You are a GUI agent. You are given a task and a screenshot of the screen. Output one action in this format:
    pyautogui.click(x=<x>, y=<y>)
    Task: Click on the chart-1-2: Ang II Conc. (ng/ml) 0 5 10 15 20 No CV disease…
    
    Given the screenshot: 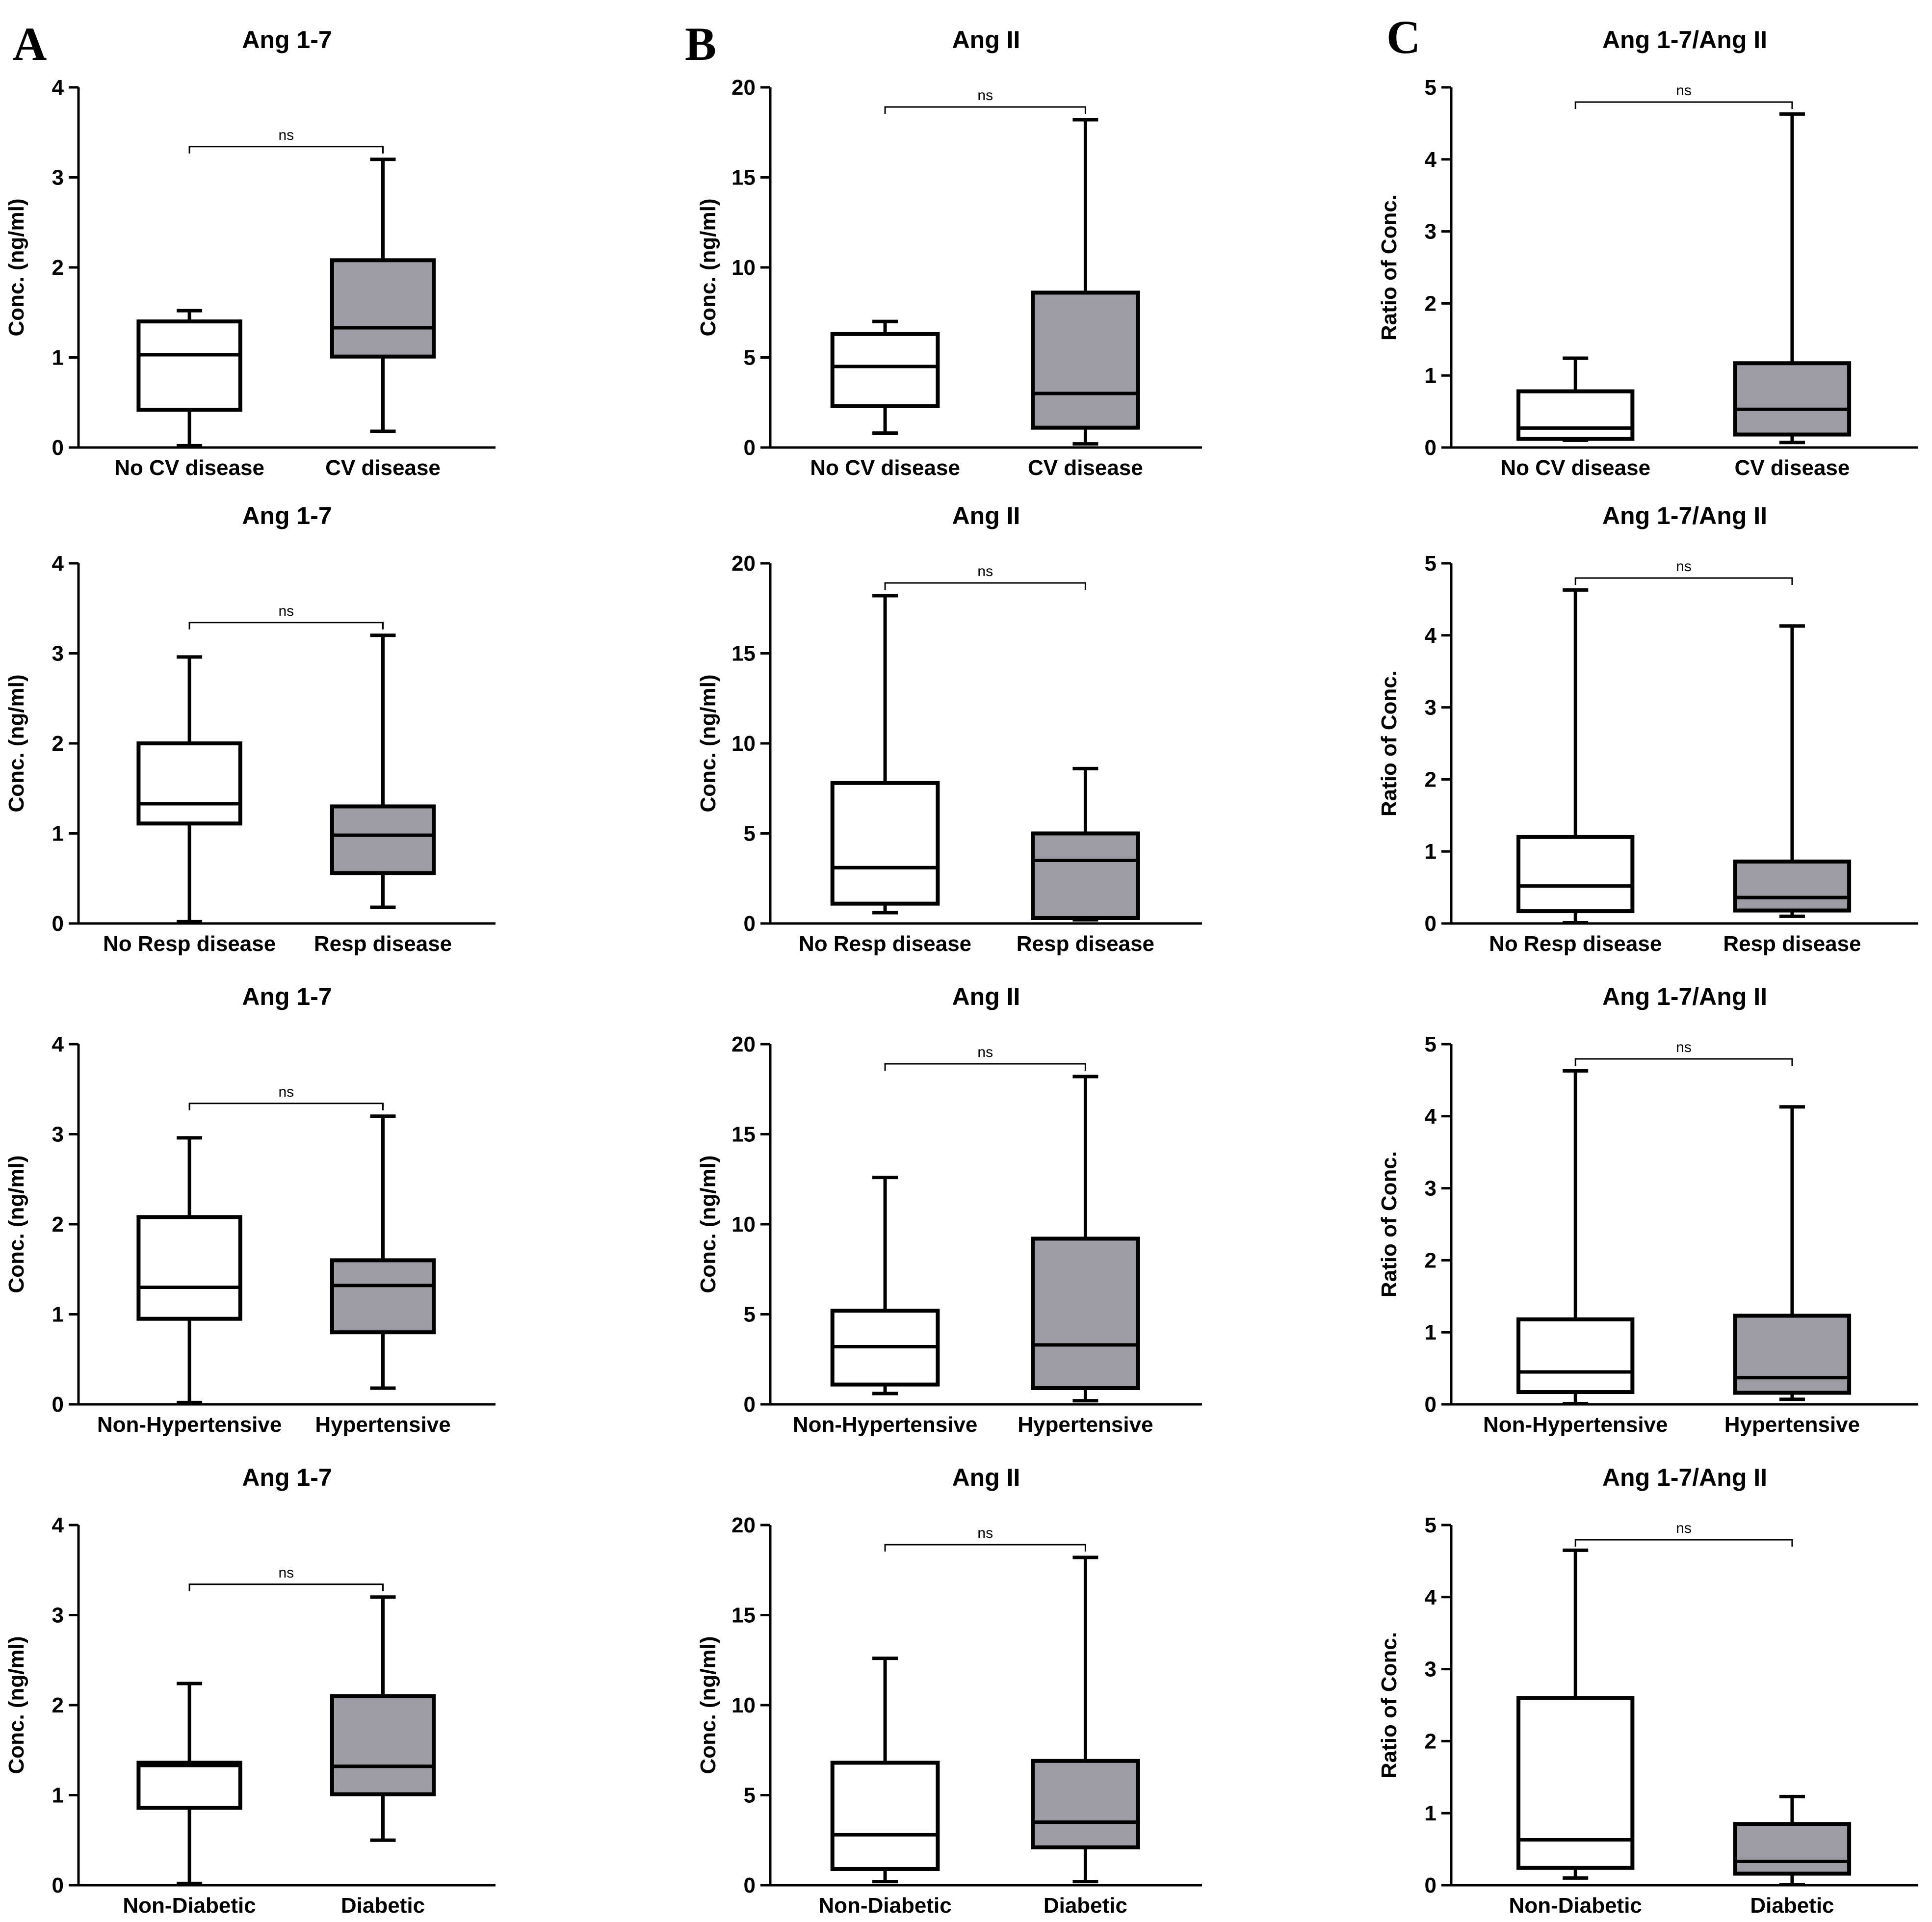 What is the action you would take?
    pyautogui.click(x=949, y=253)
    